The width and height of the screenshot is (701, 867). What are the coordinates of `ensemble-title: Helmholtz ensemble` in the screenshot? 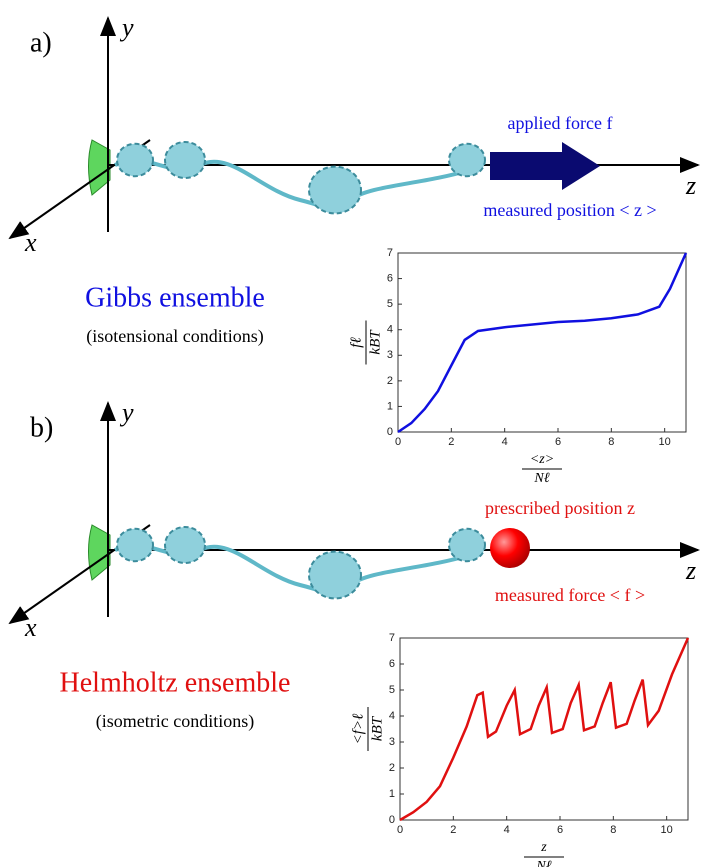 It's located at (175, 682).